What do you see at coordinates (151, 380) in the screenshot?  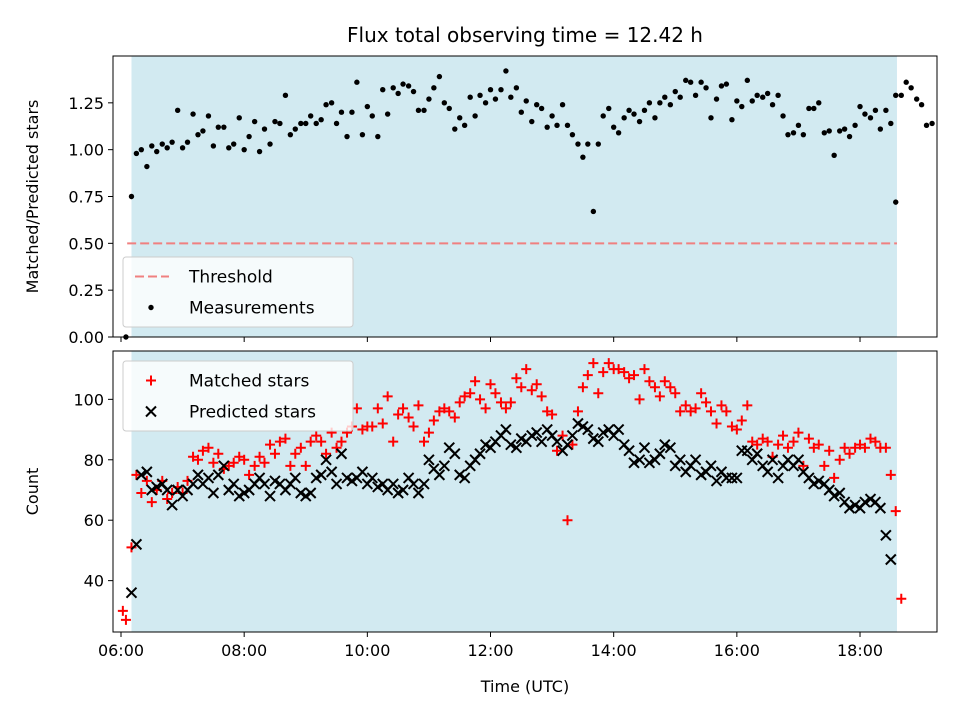 I see `legend-matched-swatch` at bounding box center [151, 380].